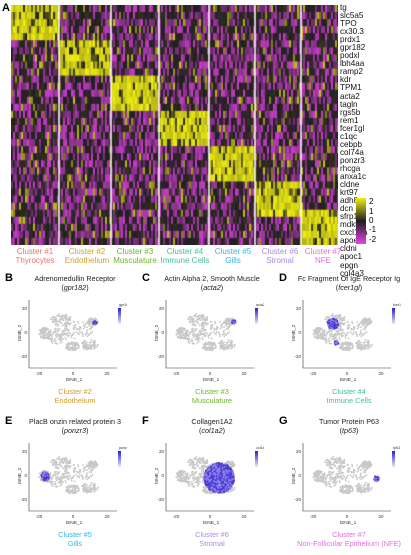 The image size is (411, 555). What do you see at coordinates (383, 223) in the screenshot?
I see `color-legend: 2 1 0 -1 -2` at bounding box center [383, 223].